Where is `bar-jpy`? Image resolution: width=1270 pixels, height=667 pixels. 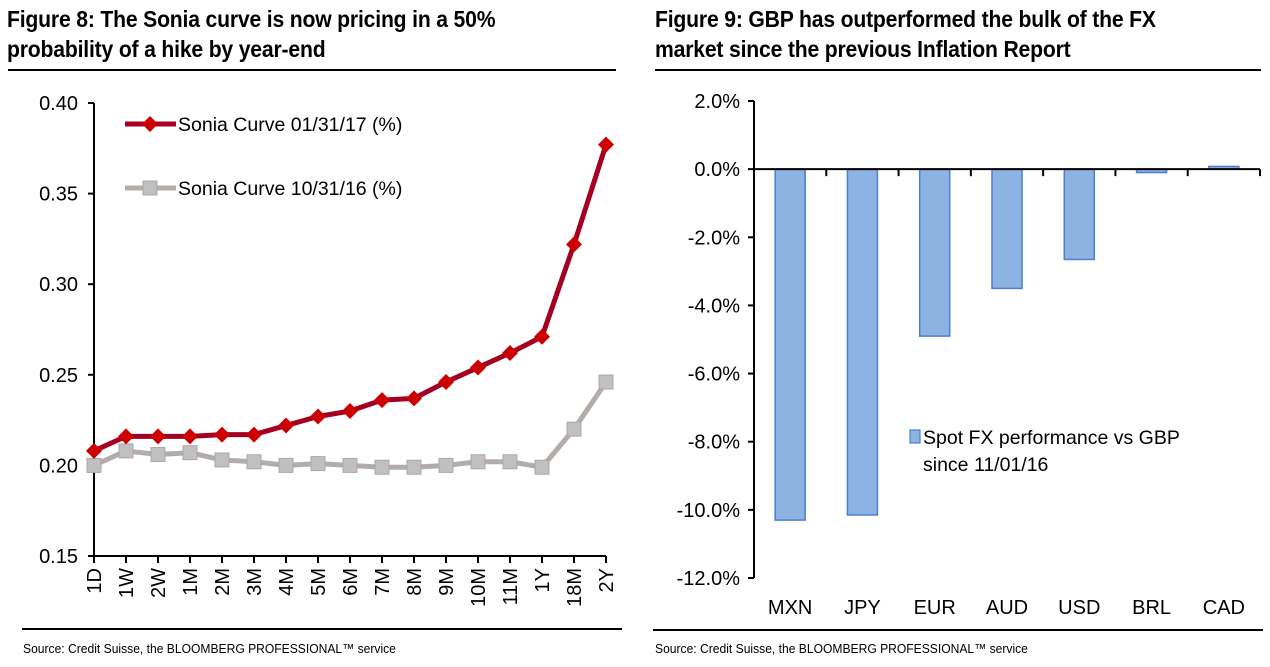 bar-jpy is located at coordinates (862, 342).